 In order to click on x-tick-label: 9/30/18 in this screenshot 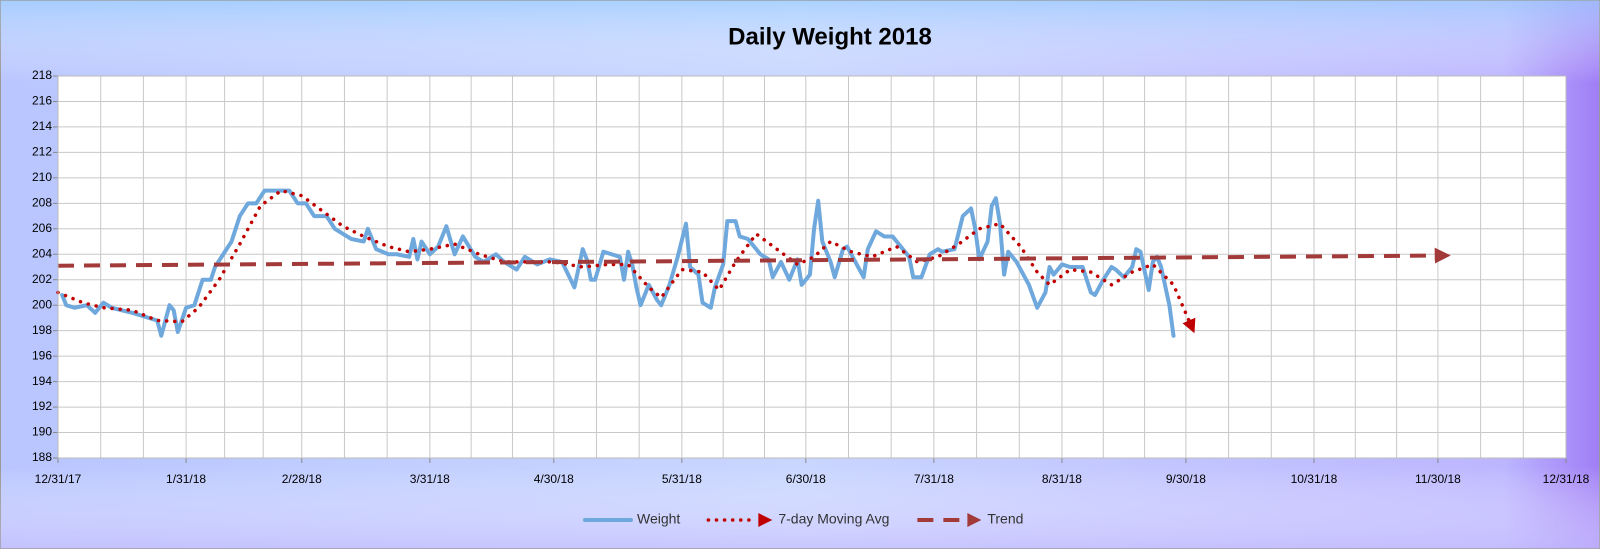, I will do `click(1186, 479)`.